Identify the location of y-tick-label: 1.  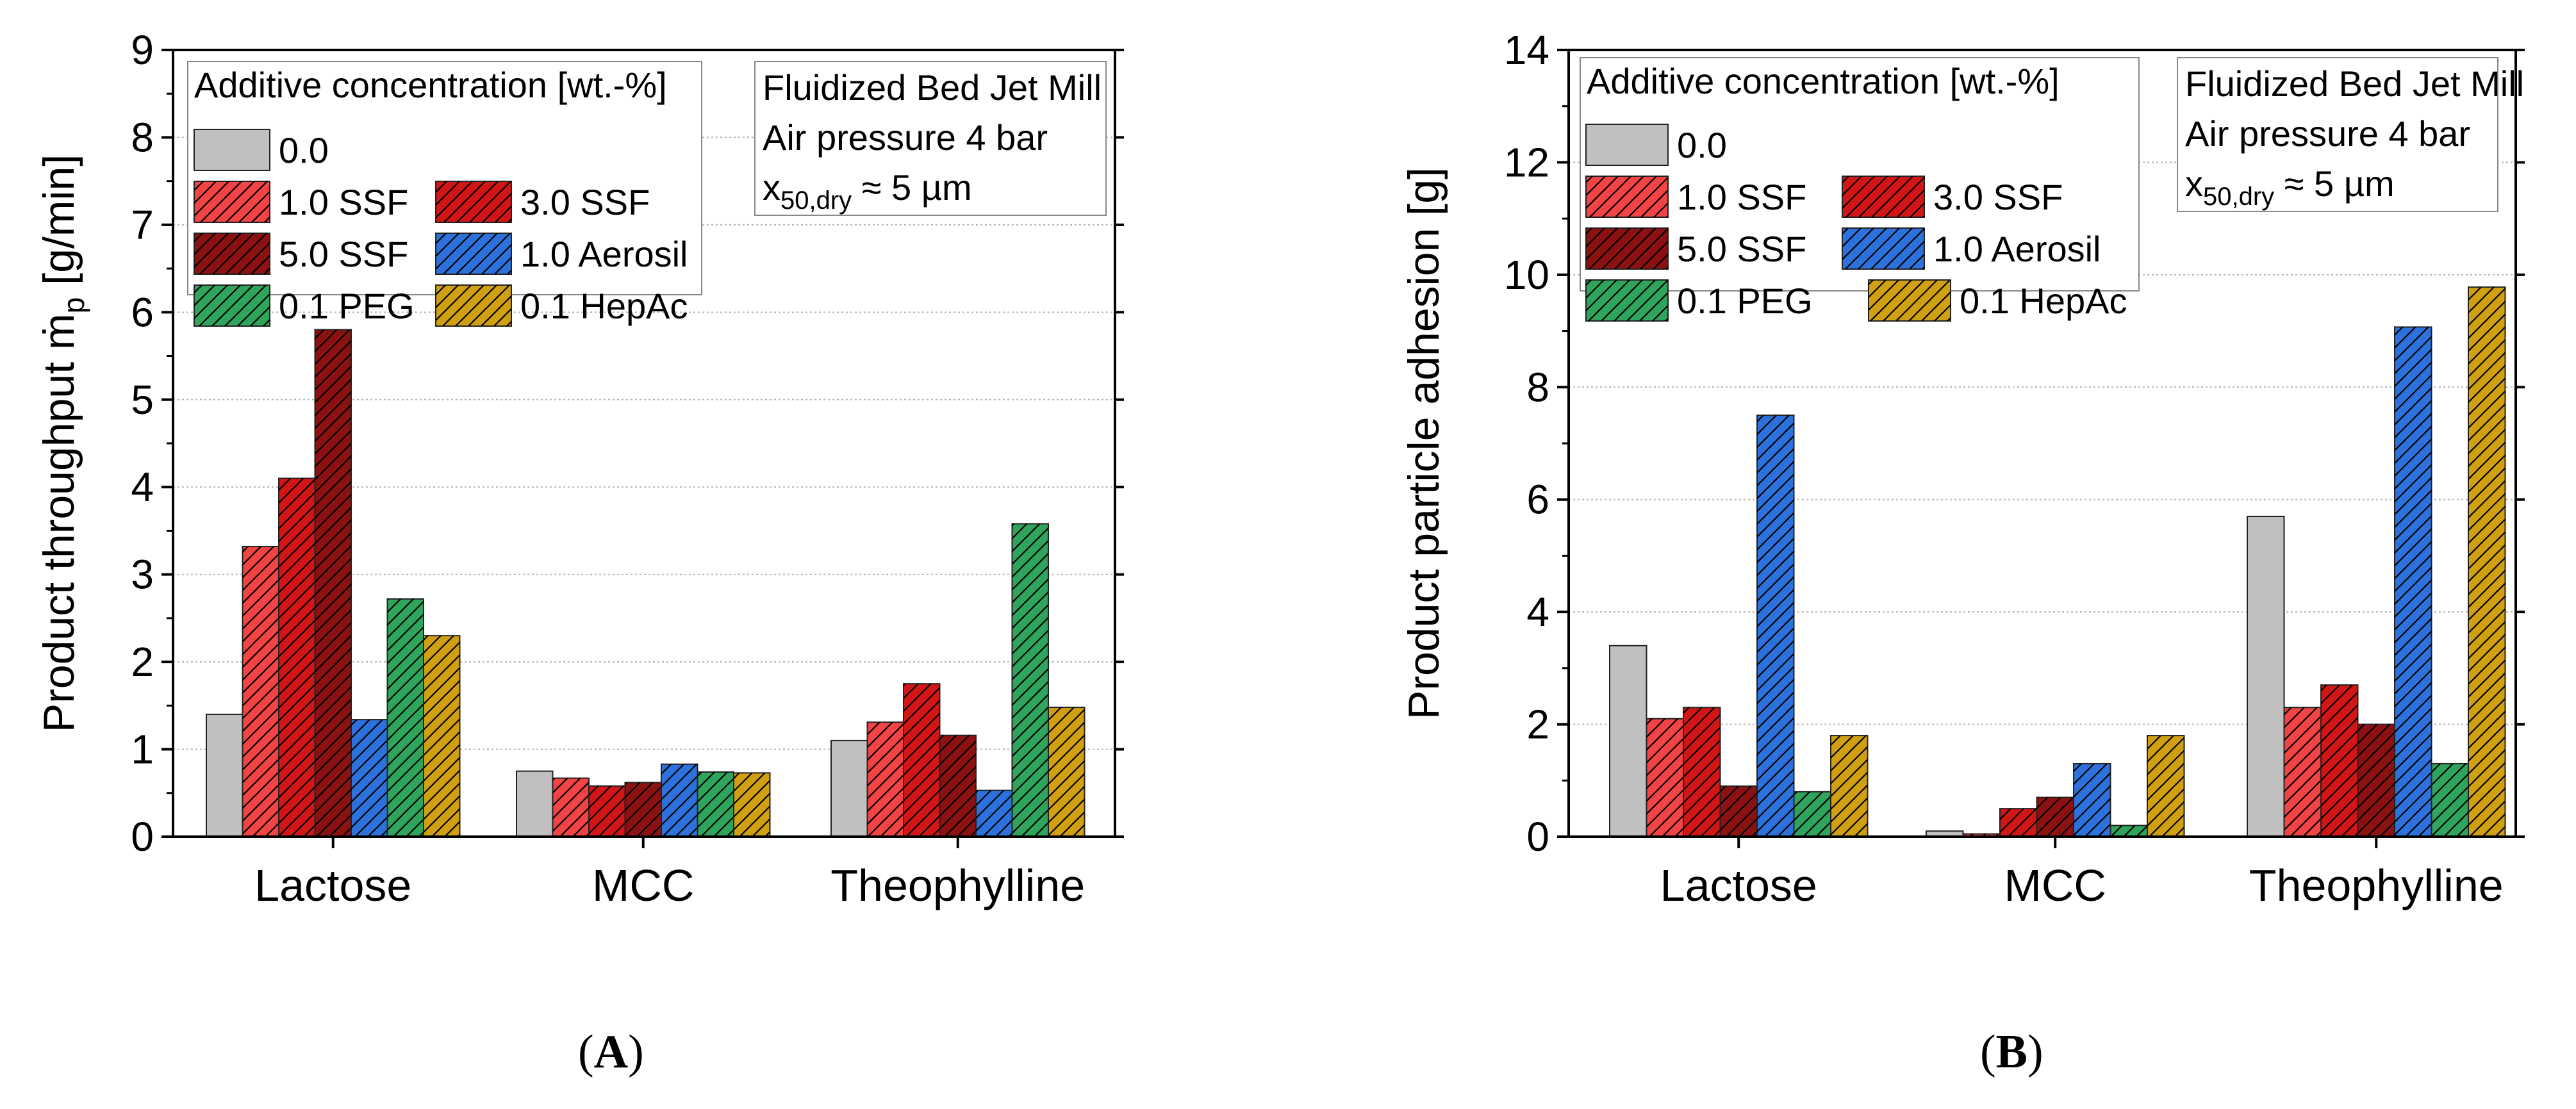
(142, 750).